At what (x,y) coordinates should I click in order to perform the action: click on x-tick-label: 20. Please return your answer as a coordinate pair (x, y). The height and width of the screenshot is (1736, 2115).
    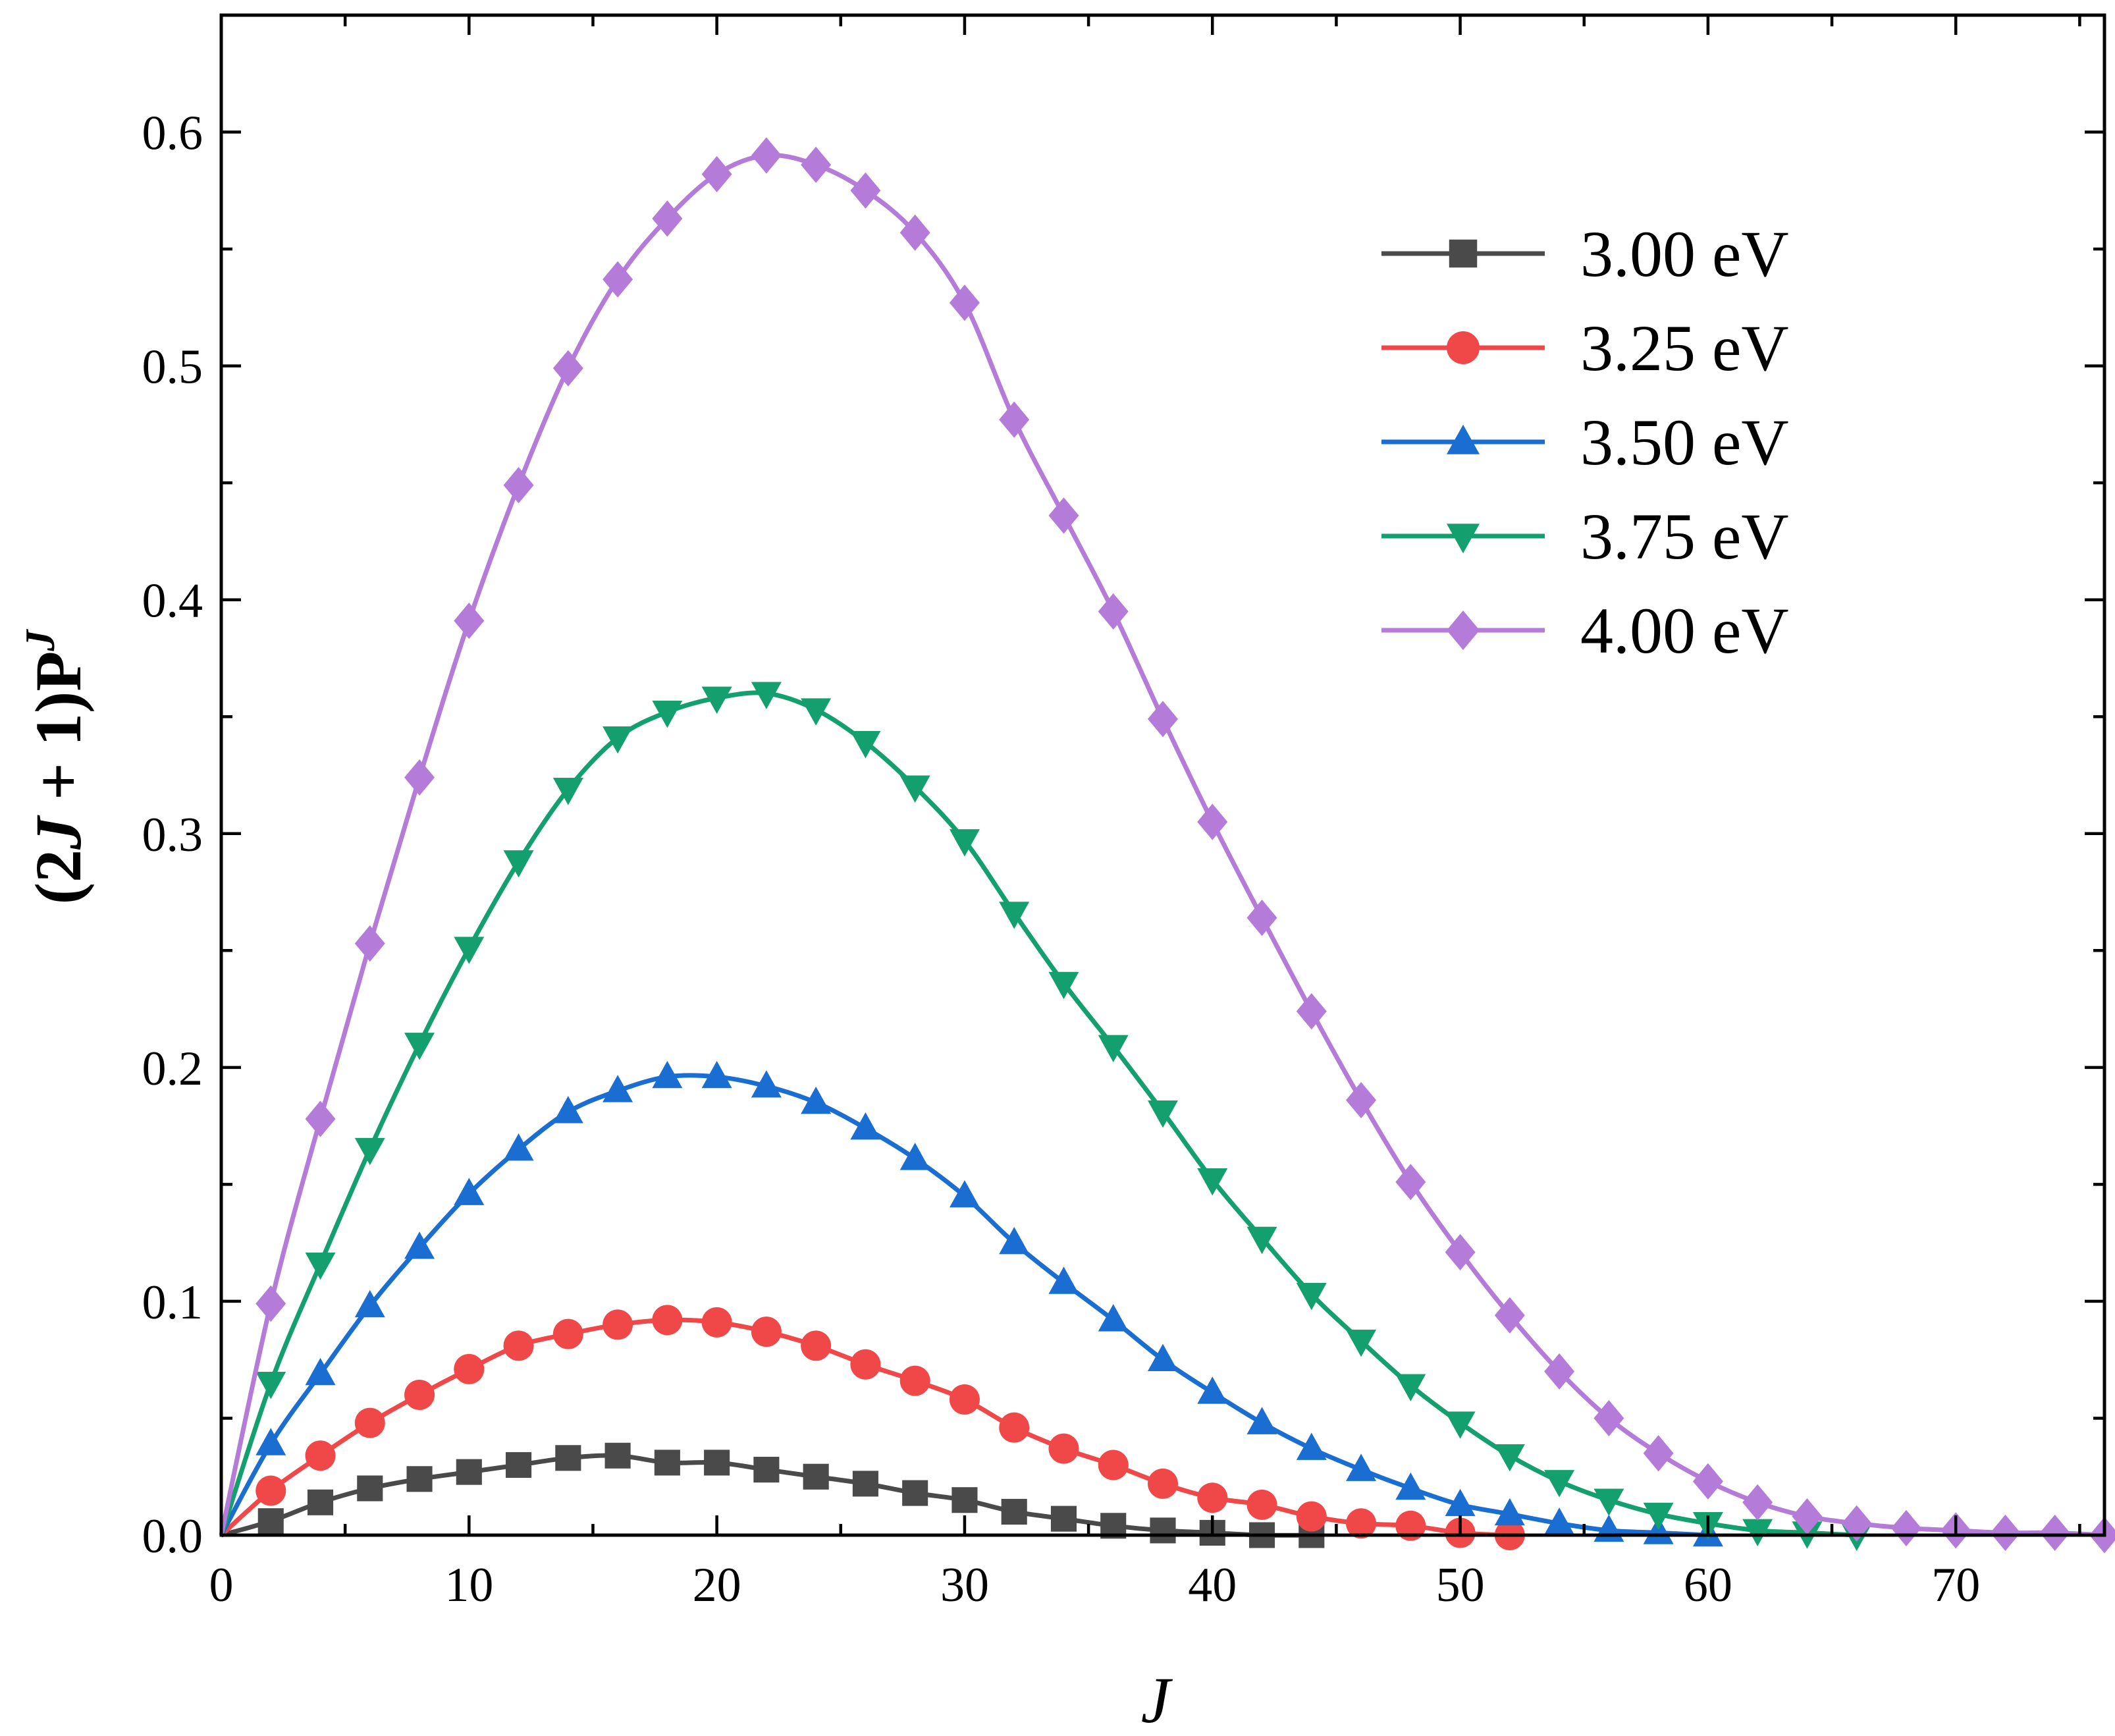
    Looking at the image, I should click on (717, 1585).